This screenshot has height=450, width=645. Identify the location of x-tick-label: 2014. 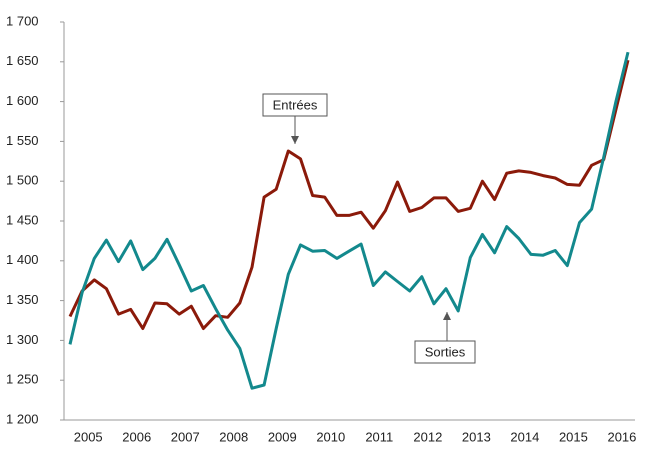
(524, 436).